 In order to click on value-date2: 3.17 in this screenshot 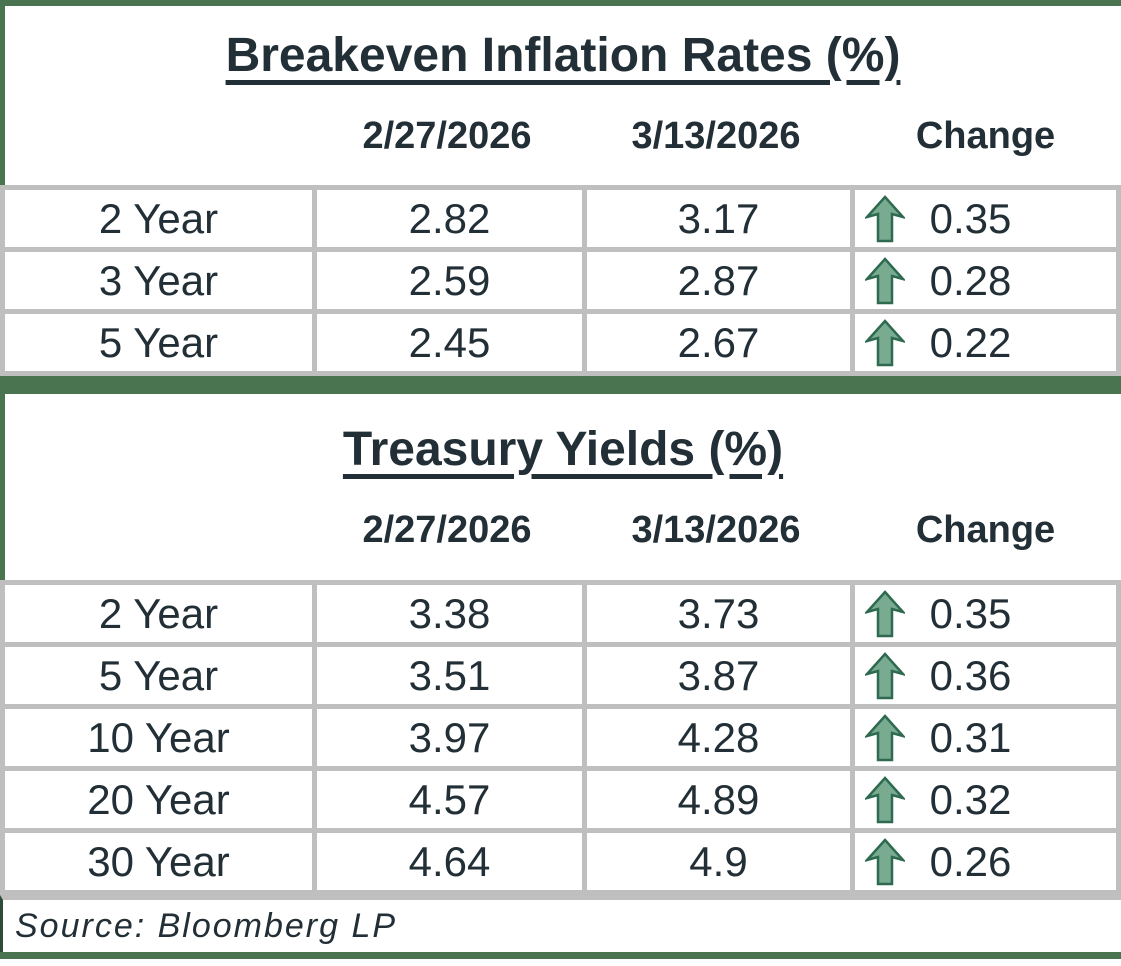, I will do `click(718, 218)`.